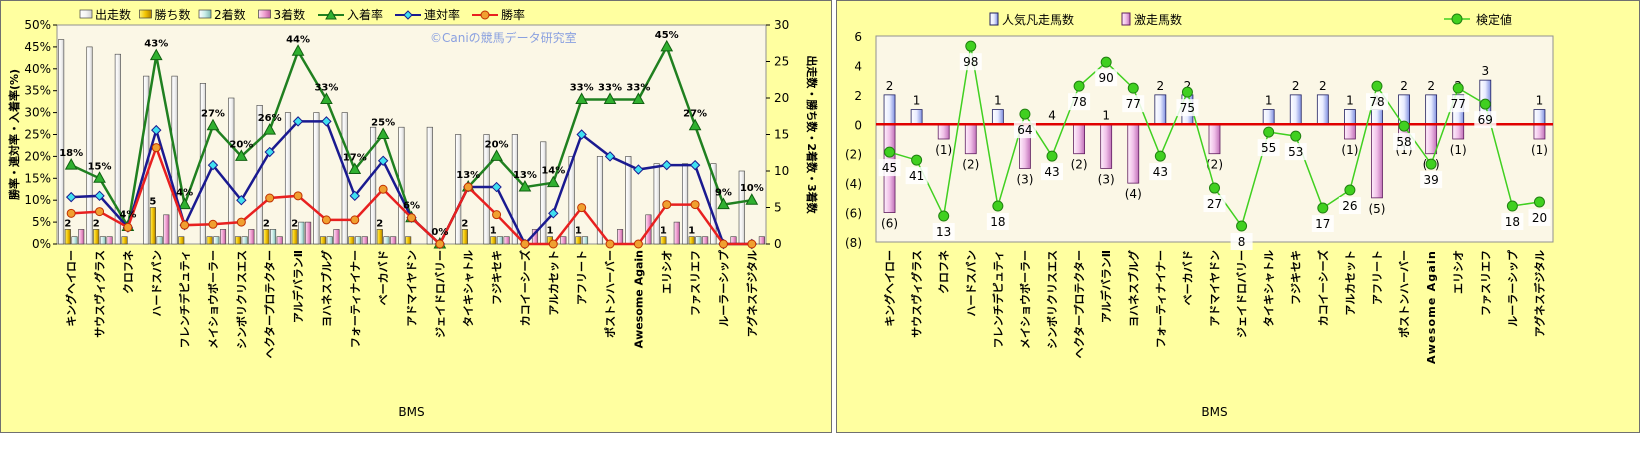  Describe the element at coordinates (638, 299) in the screenshot. I see `x-tick-label: Awesome Again` at that location.